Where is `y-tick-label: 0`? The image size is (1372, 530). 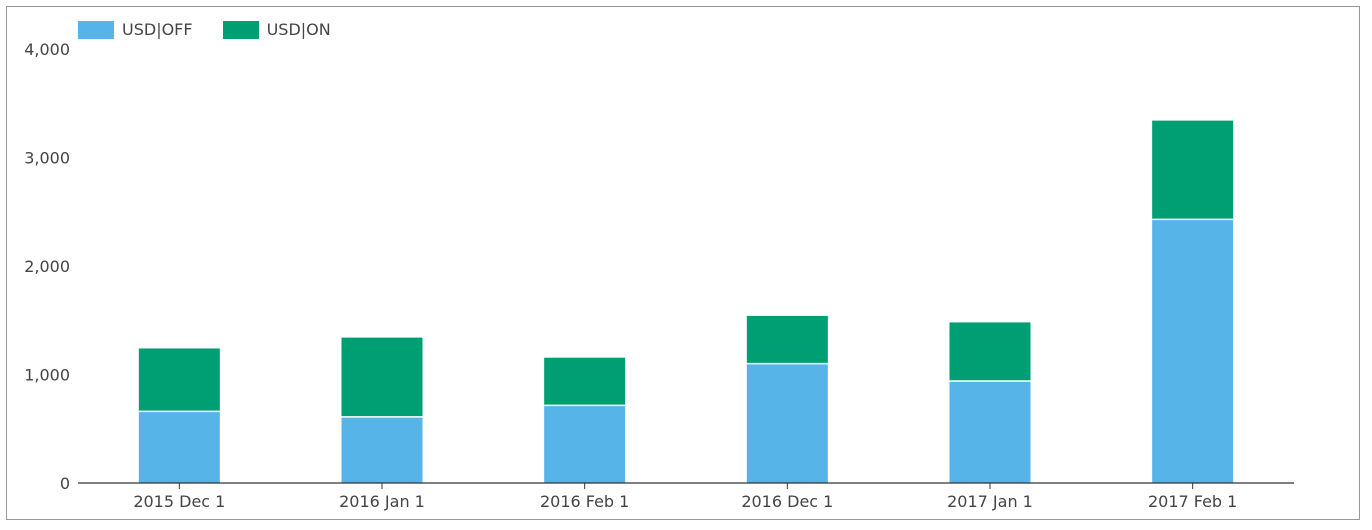
y-tick-label: 0 is located at coordinates (65, 483).